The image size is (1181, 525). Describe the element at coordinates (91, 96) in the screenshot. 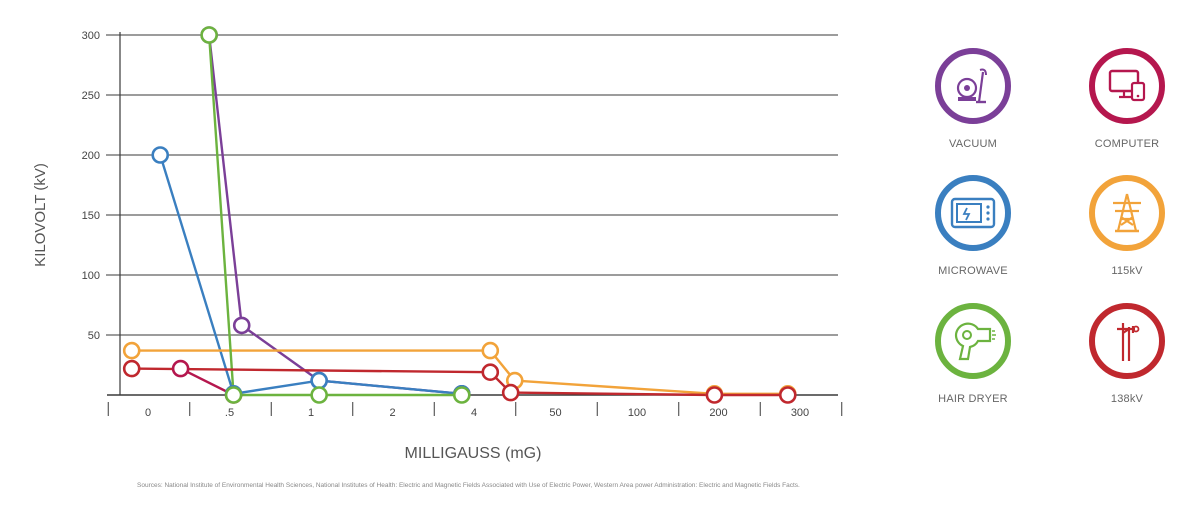

I see `y-tick-label: 250` at that location.